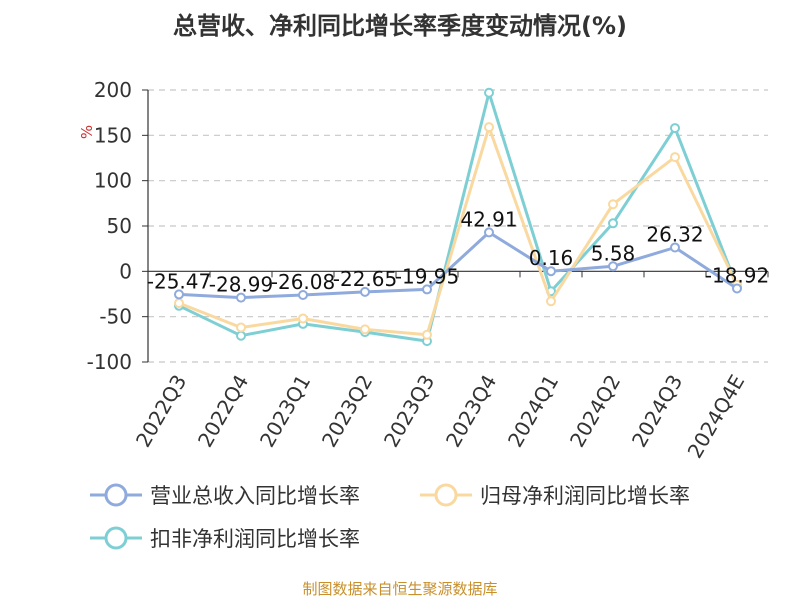 This screenshot has height=600, width=800. What do you see at coordinates (241, 285) in the screenshot?
I see `data-label-revenue: -28.99` at bounding box center [241, 285].